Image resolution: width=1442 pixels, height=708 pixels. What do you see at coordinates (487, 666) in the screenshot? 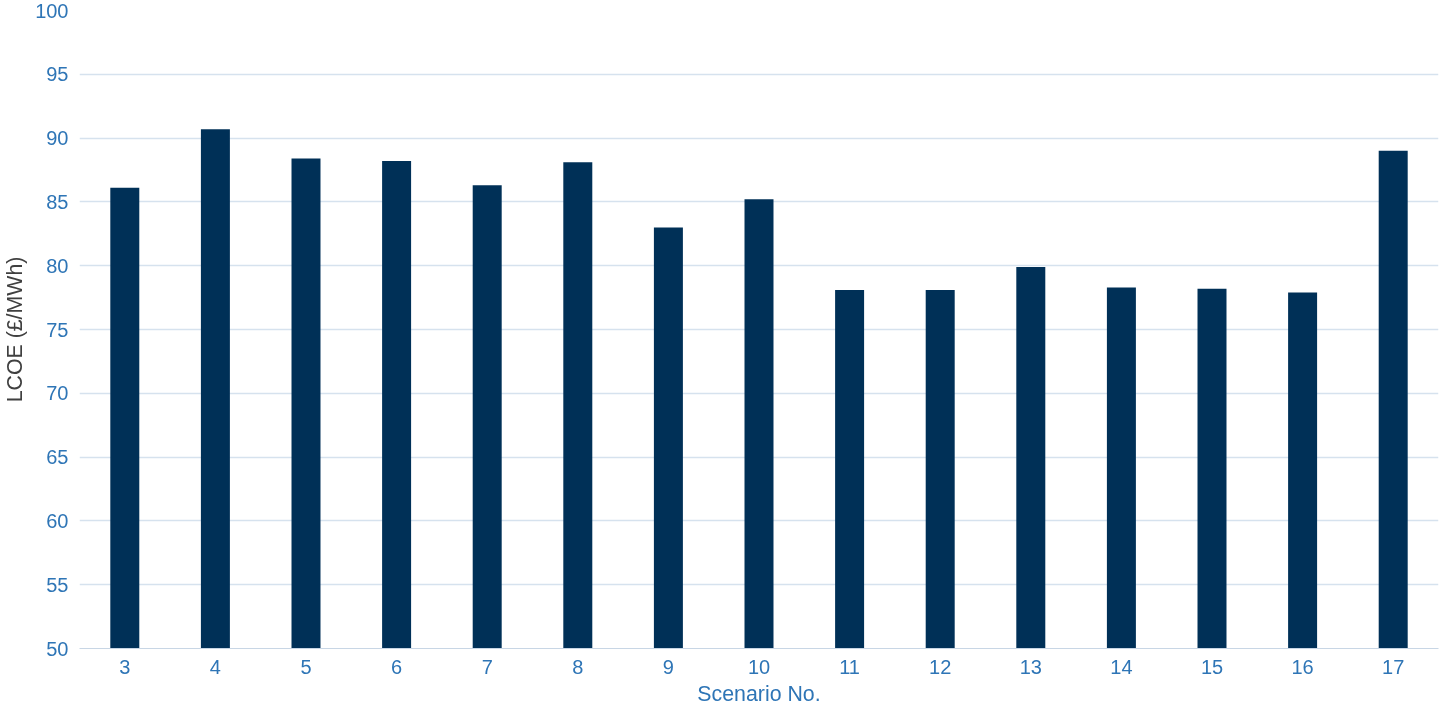
I see `x-tick-label: 7` at bounding box center [487, 666].